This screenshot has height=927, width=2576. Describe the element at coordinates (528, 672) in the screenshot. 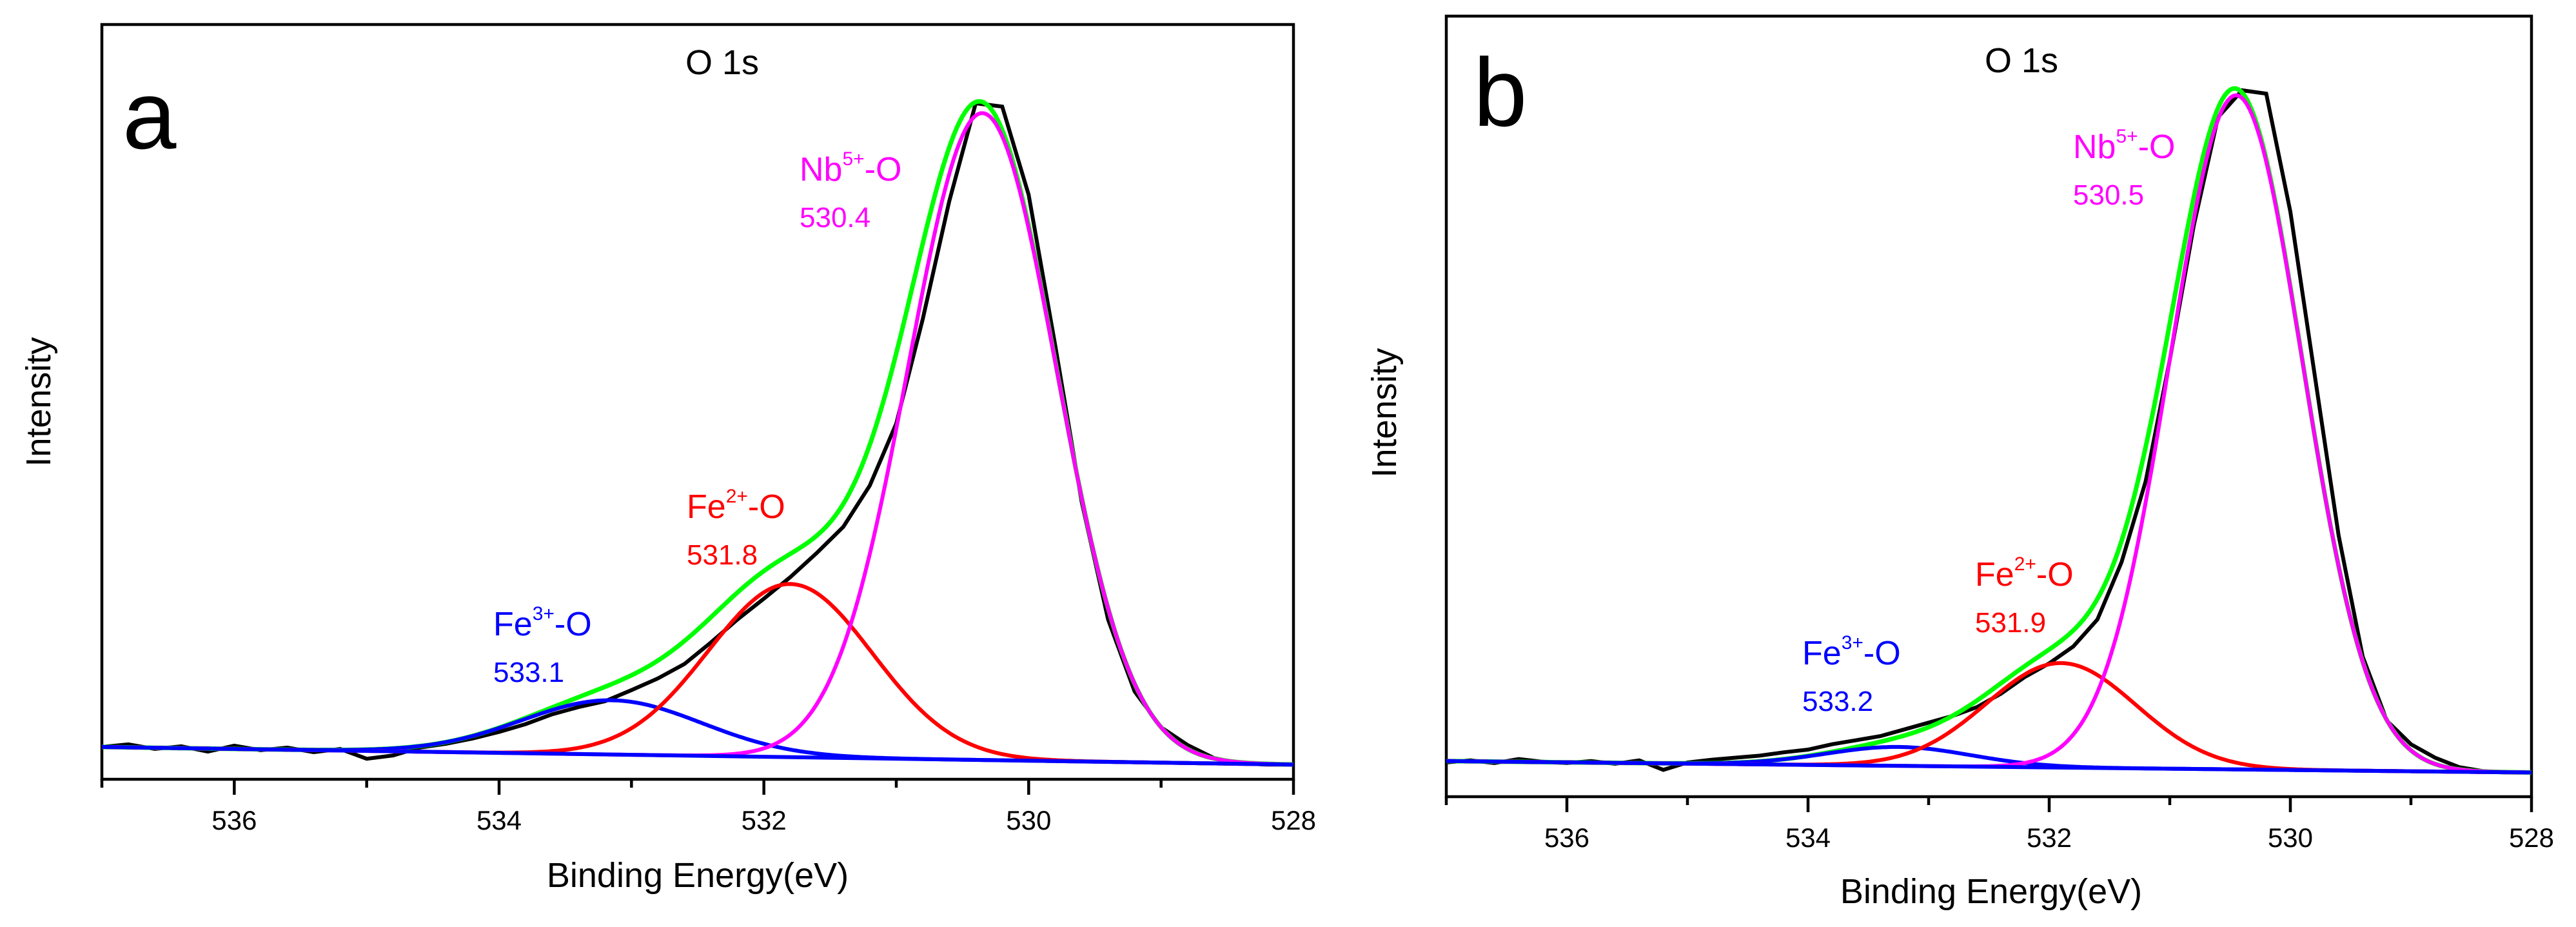

I see `peak-energy-label: 533.1` at that location.